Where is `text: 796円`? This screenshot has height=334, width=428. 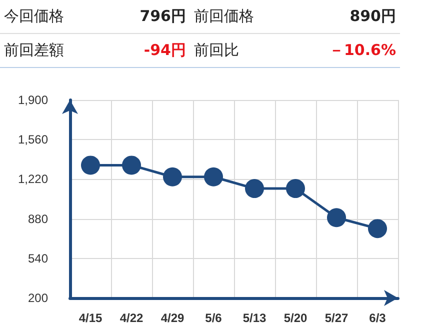 text: 796円 is located at coordinates (147, 17).